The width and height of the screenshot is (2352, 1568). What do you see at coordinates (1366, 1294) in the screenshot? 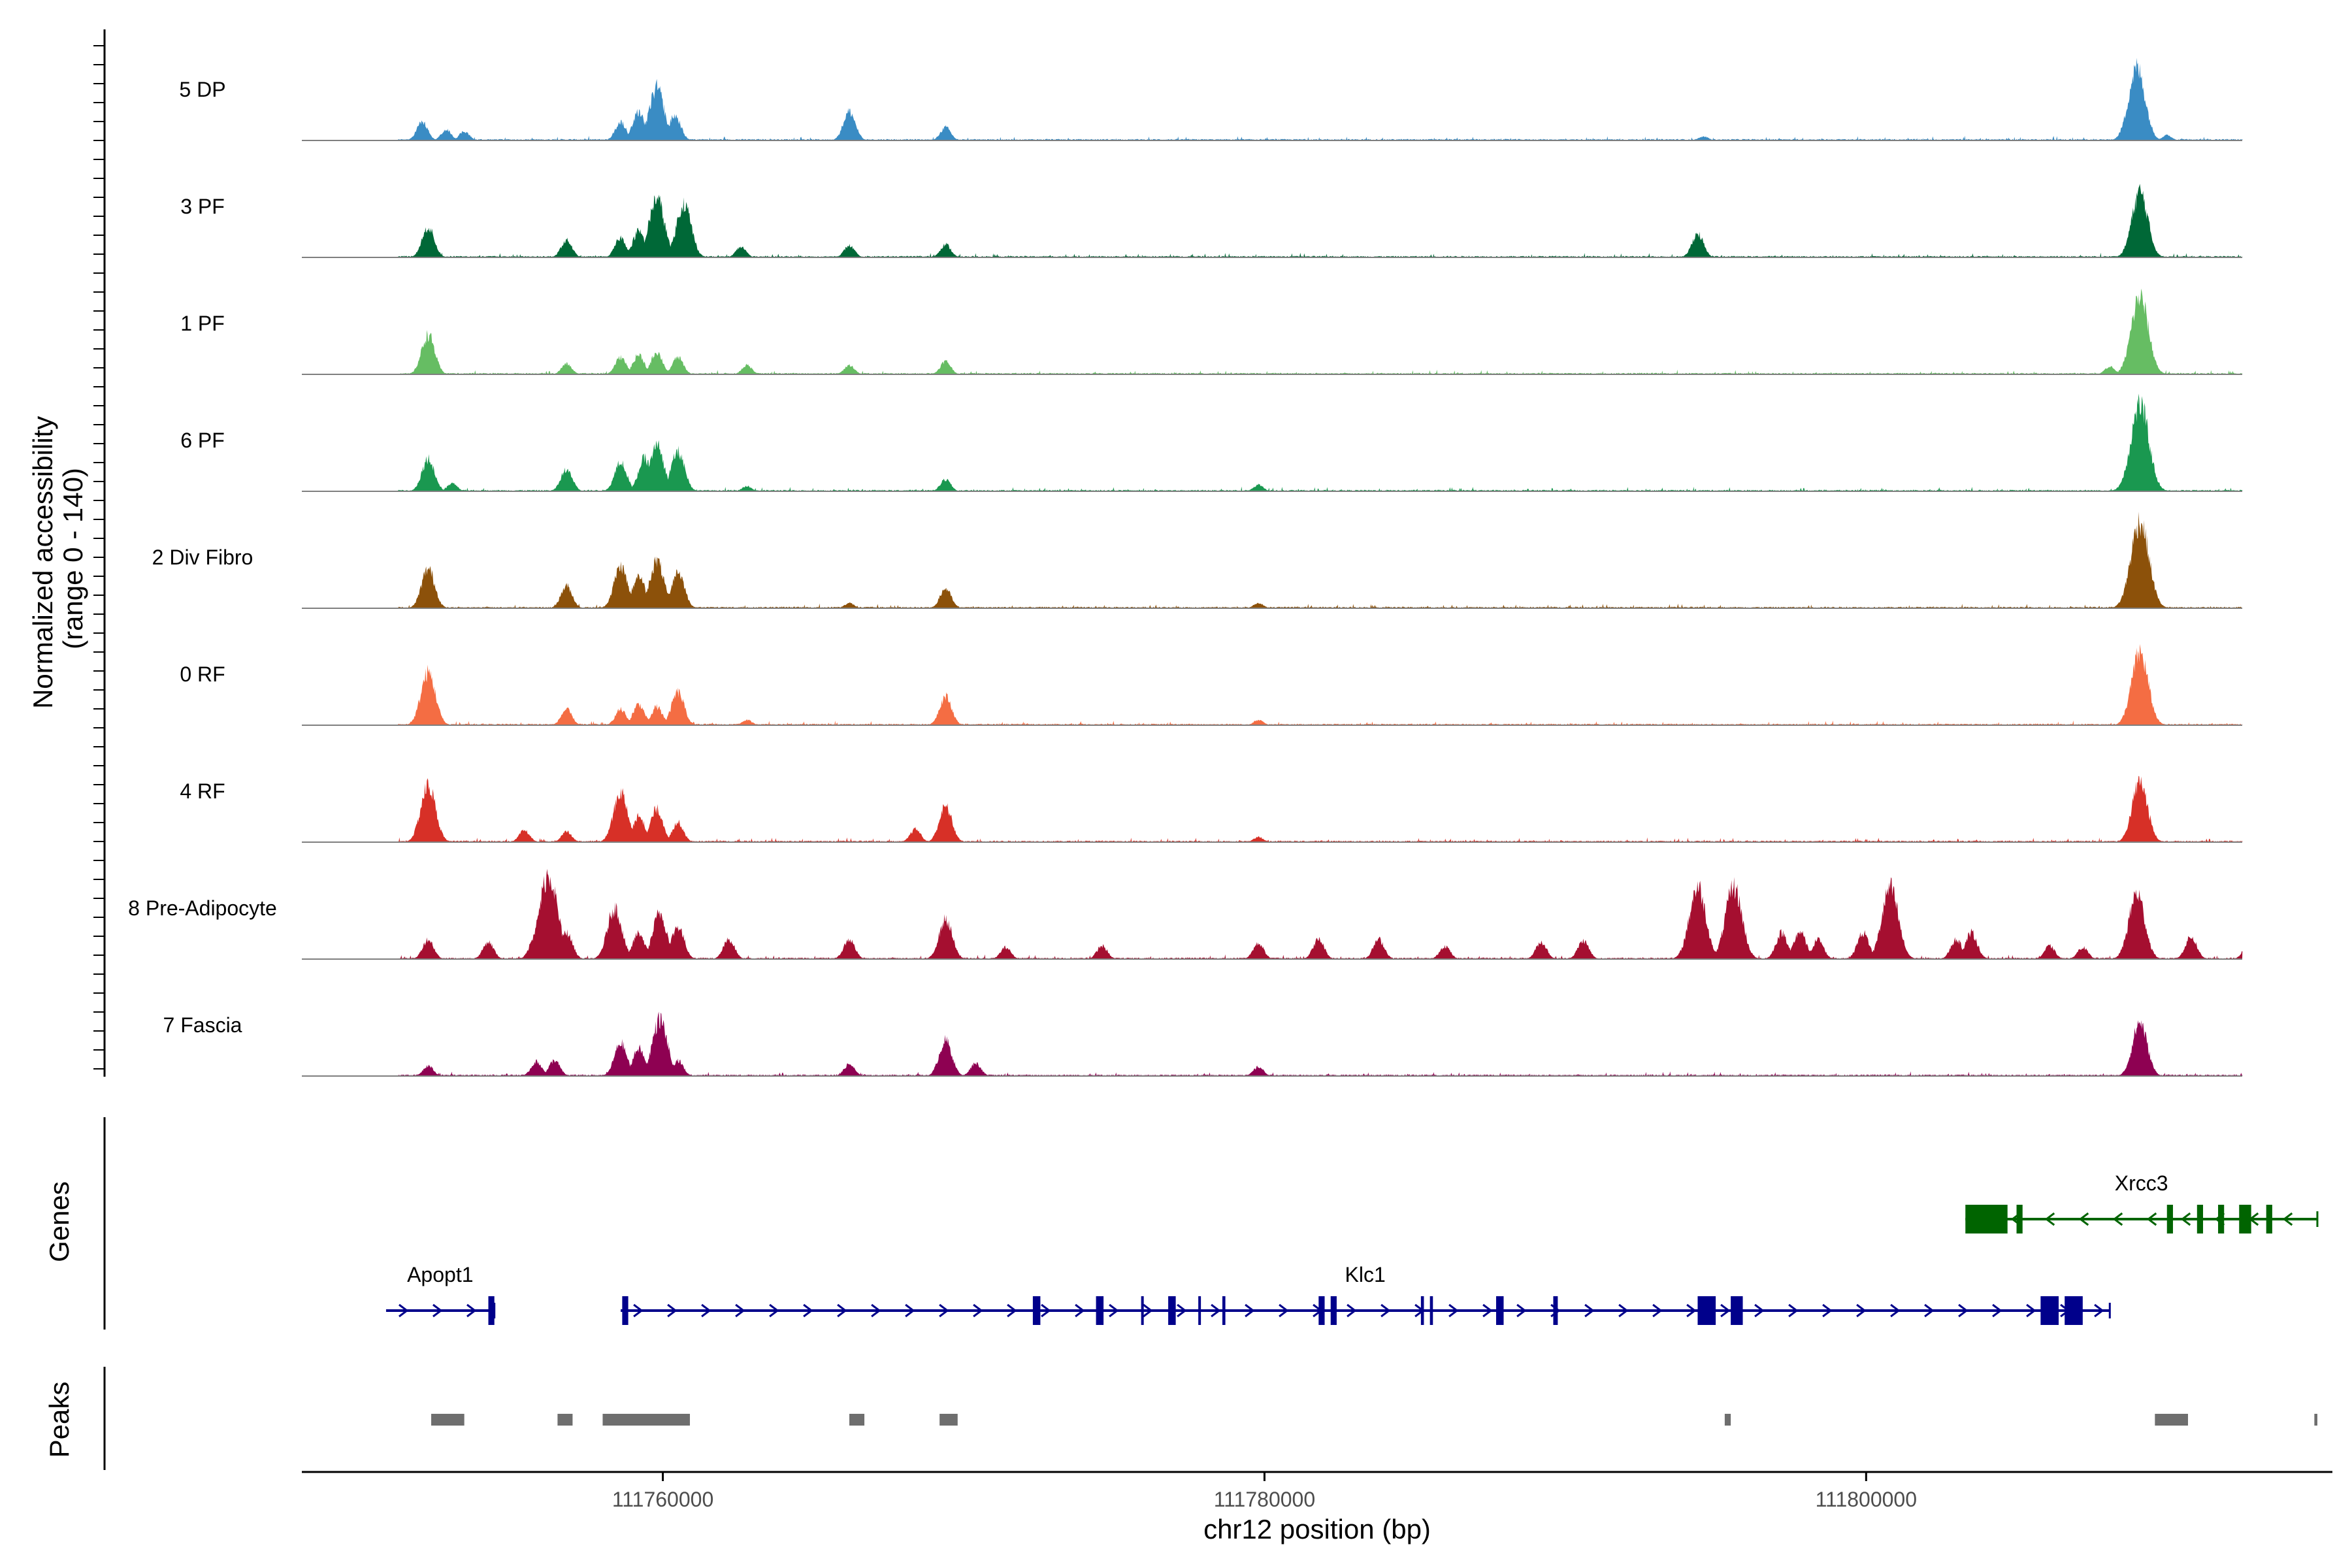
I see `gene-model: Klc1` at bounding box center [1366, 1294].